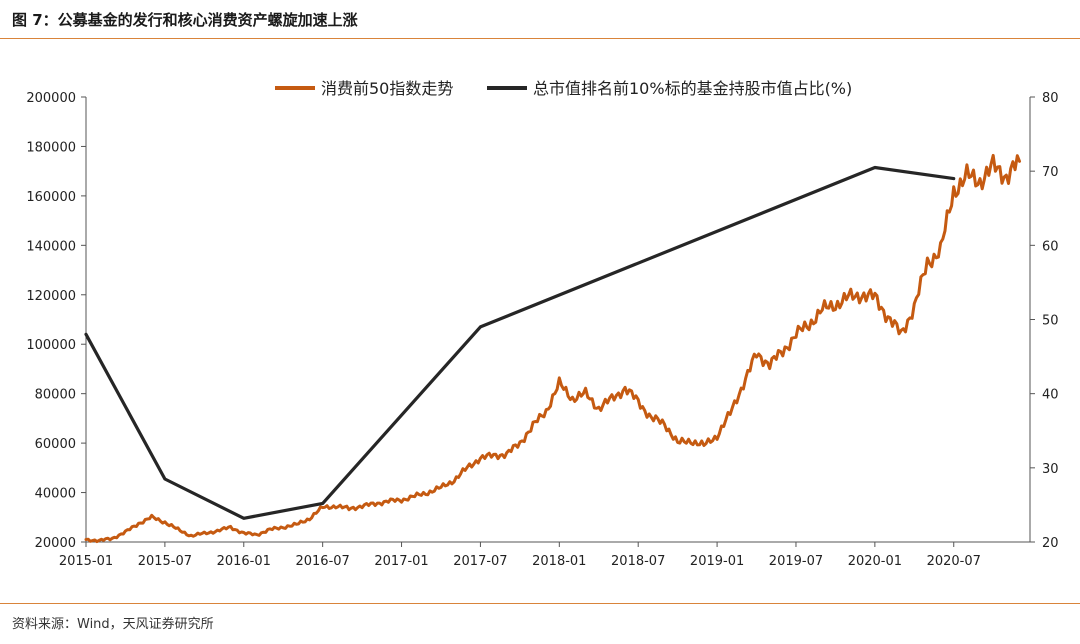  I want to click on footer-divider, so click(540, 603).